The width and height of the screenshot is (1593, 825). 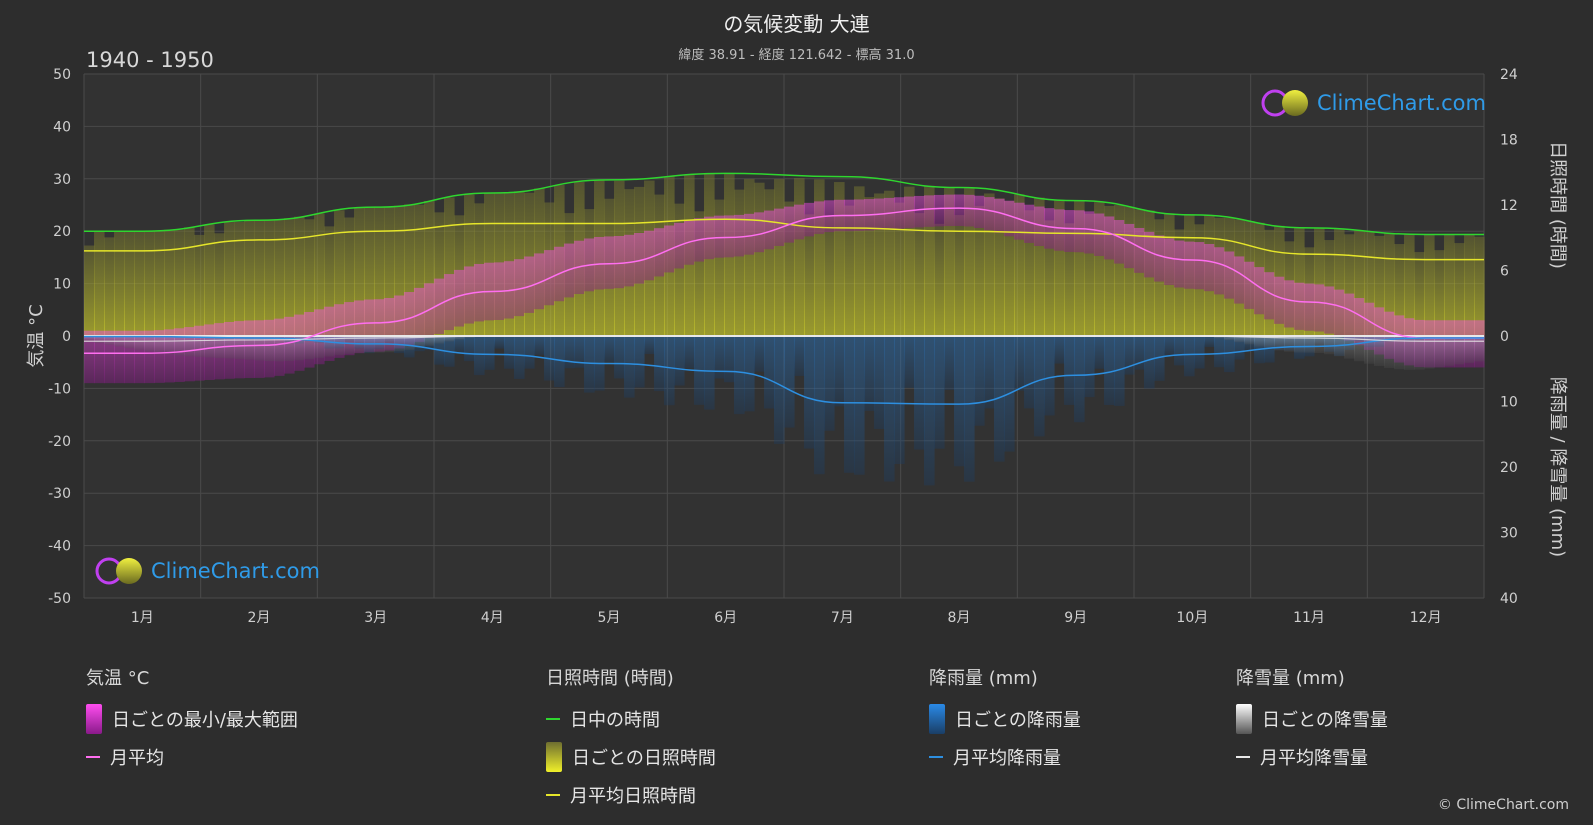 What do you see at coordinates (1192, 618) in the screenshot?
I see `x-tick-label: 10月` at bounding box center [1192, 618].